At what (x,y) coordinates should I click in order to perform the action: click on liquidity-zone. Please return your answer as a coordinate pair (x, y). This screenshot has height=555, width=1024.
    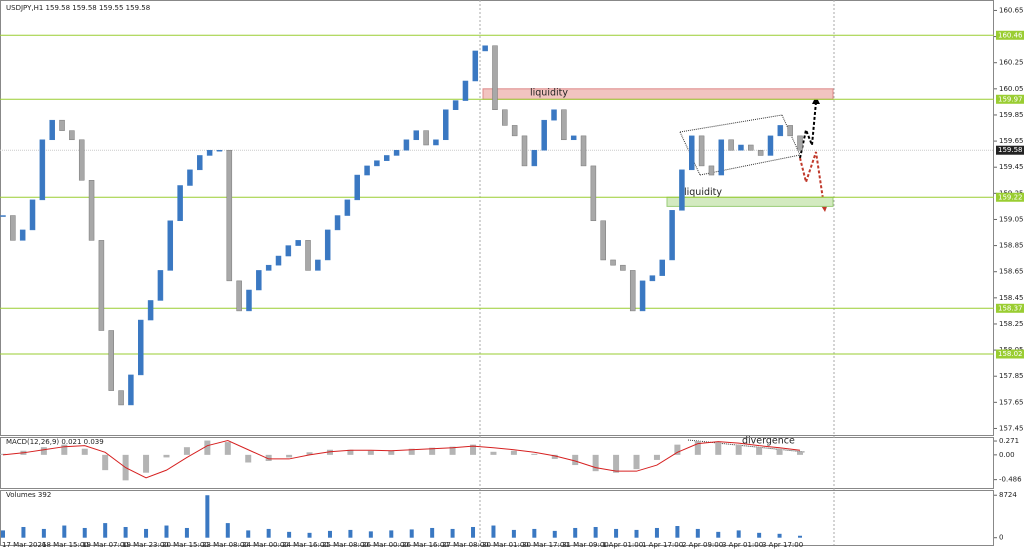
    Looking at the image, I should click on (750, 201).